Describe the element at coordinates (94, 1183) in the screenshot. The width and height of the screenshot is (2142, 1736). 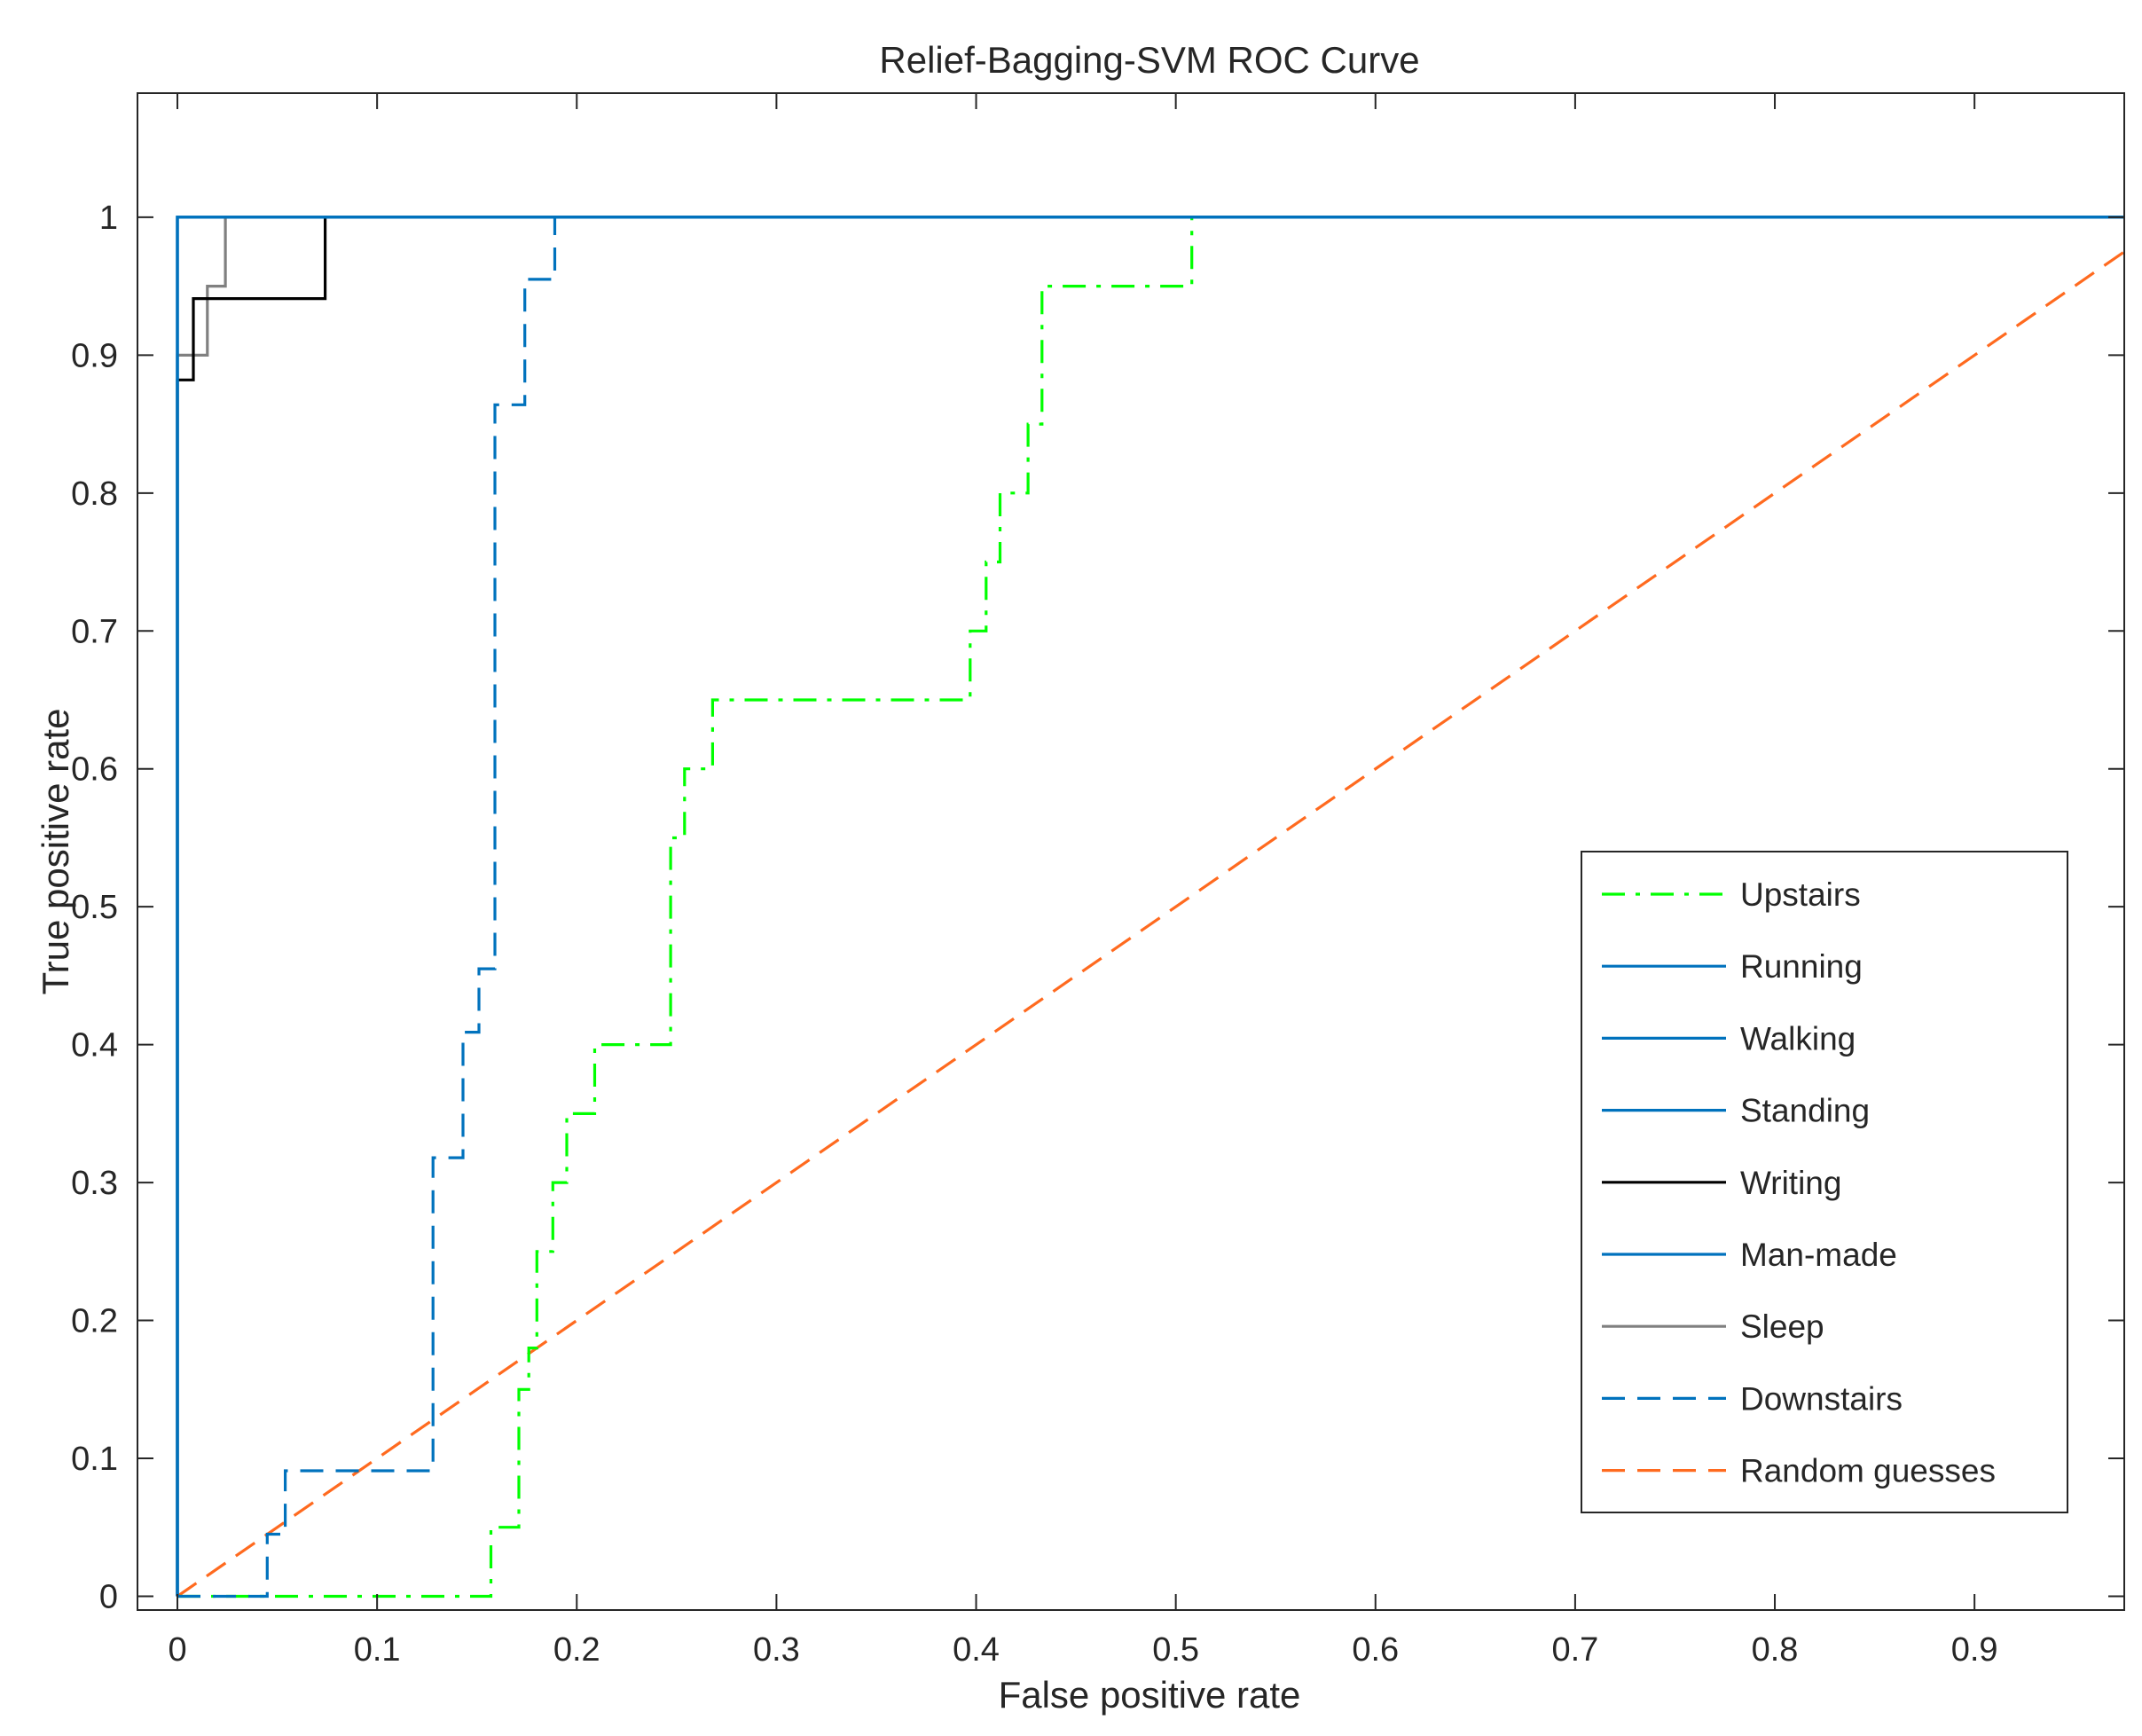
I see `y-tick-label: 0.3` at that location.